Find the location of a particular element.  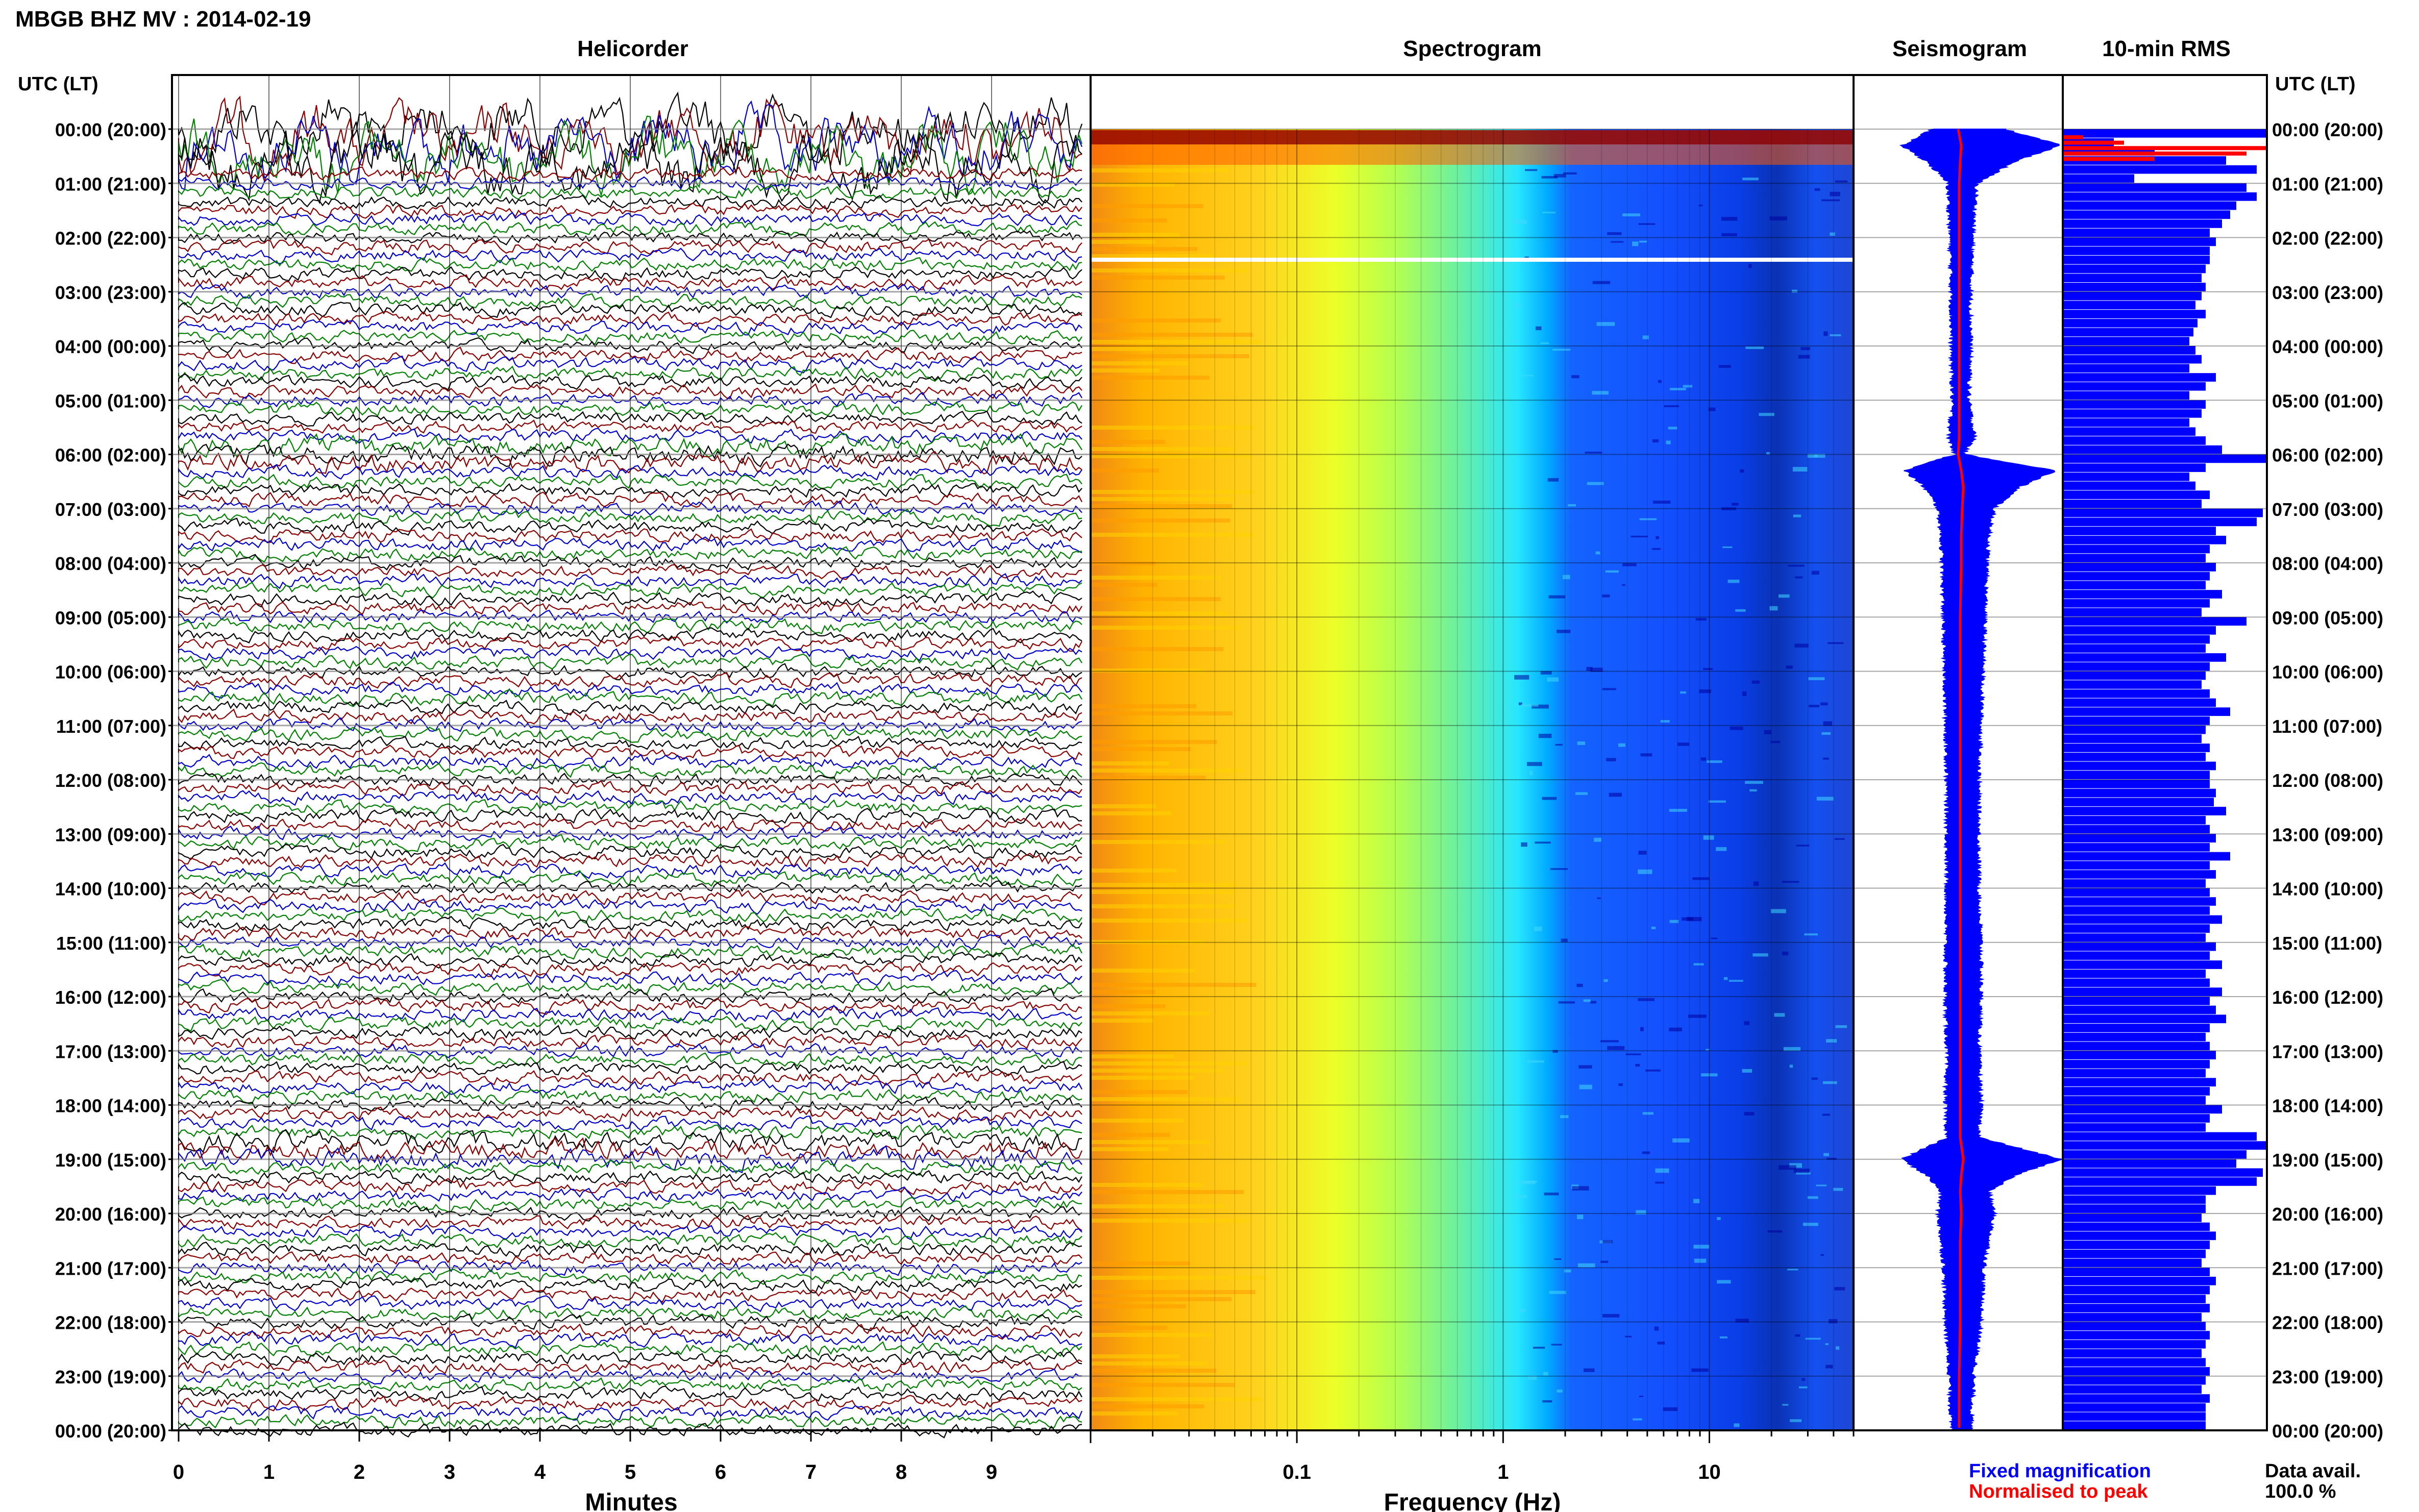

time-tick-label: 18:00 (14:00) is located at coordinates (110, 1106).